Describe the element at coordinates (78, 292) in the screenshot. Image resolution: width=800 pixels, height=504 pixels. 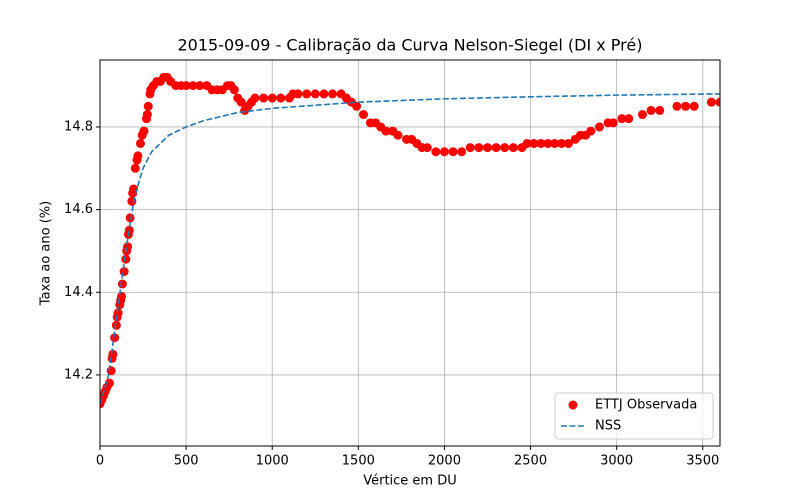
I see `y-tick-label: 14.4` at that location.